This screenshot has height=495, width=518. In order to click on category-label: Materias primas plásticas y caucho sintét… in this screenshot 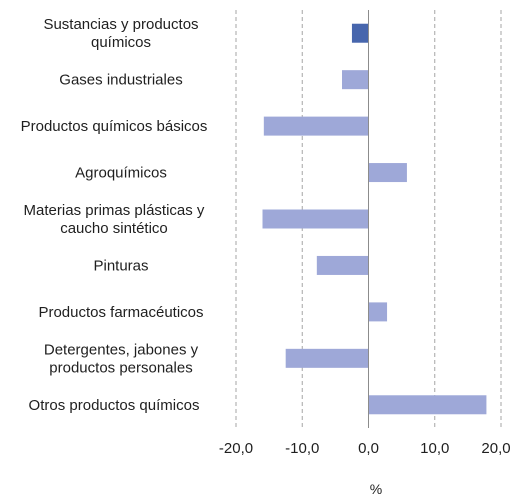, I will do `click(114, 219)`.